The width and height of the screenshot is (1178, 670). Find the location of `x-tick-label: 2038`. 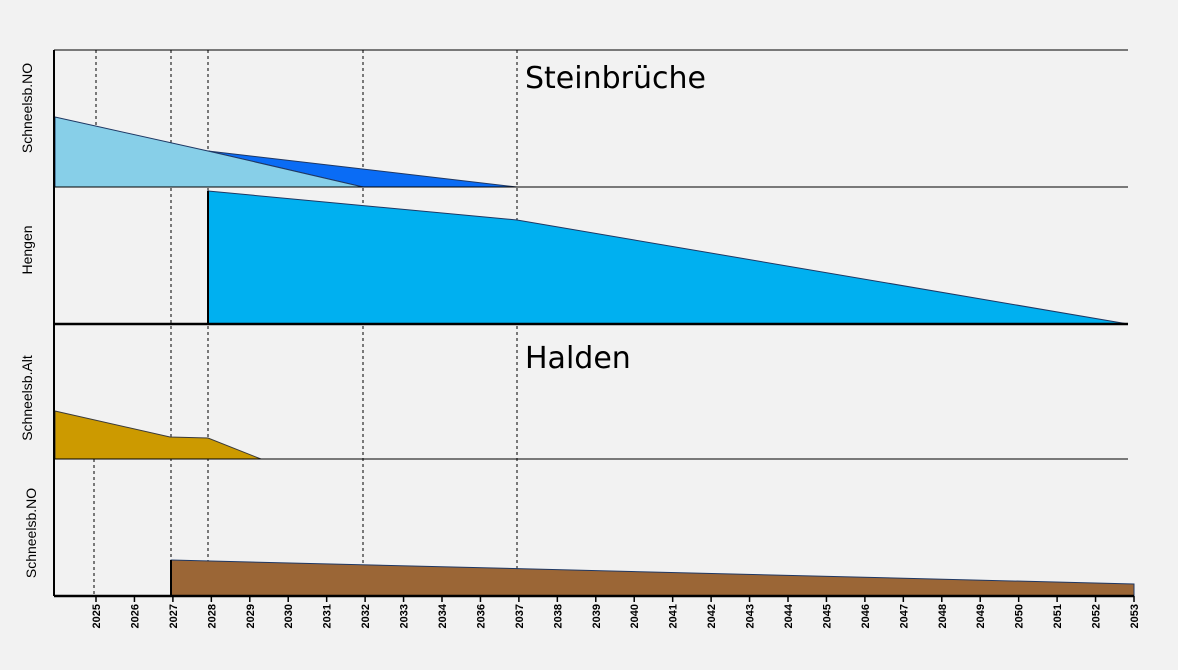

x-tick-label: 2038 is located at coordinates (558, 616).